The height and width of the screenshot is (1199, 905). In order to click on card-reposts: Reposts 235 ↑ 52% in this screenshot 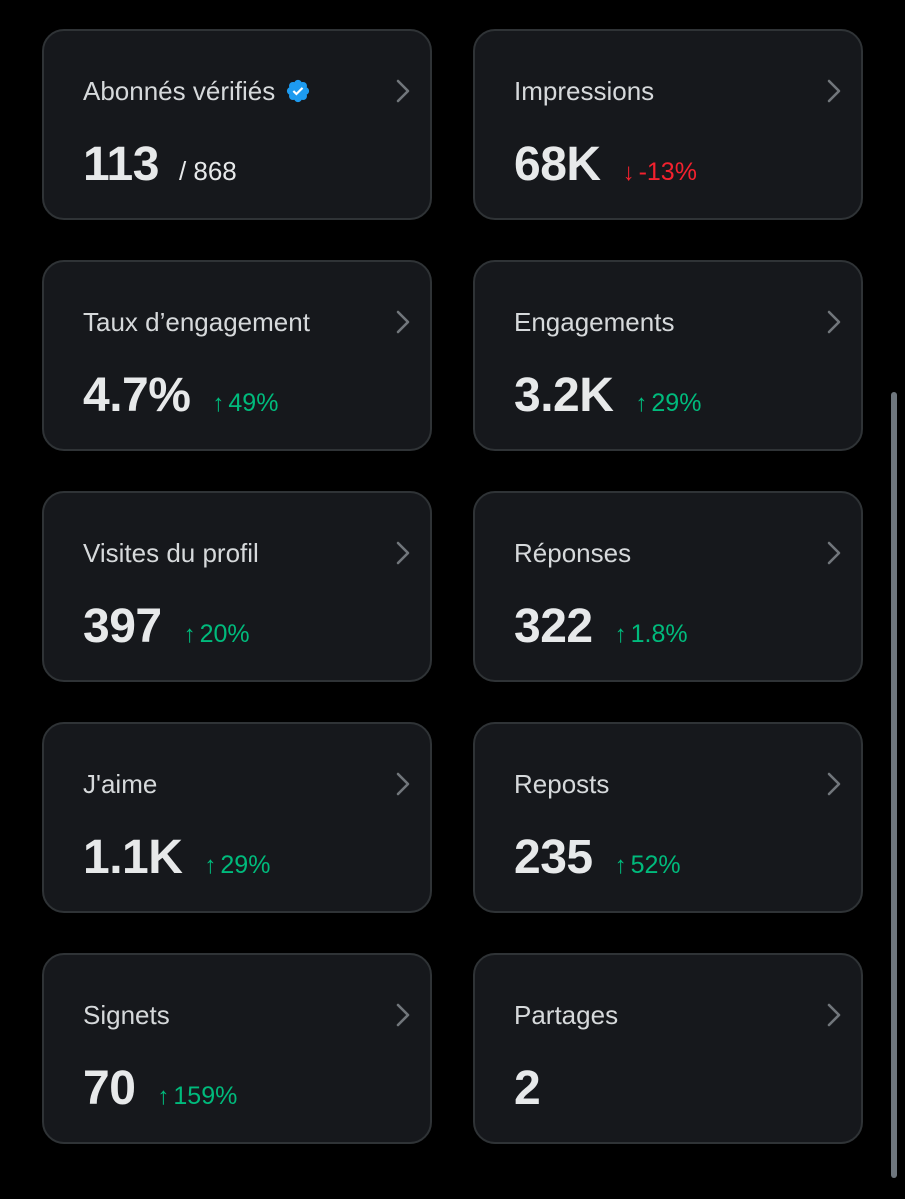, I will do `click(668, 817)`.